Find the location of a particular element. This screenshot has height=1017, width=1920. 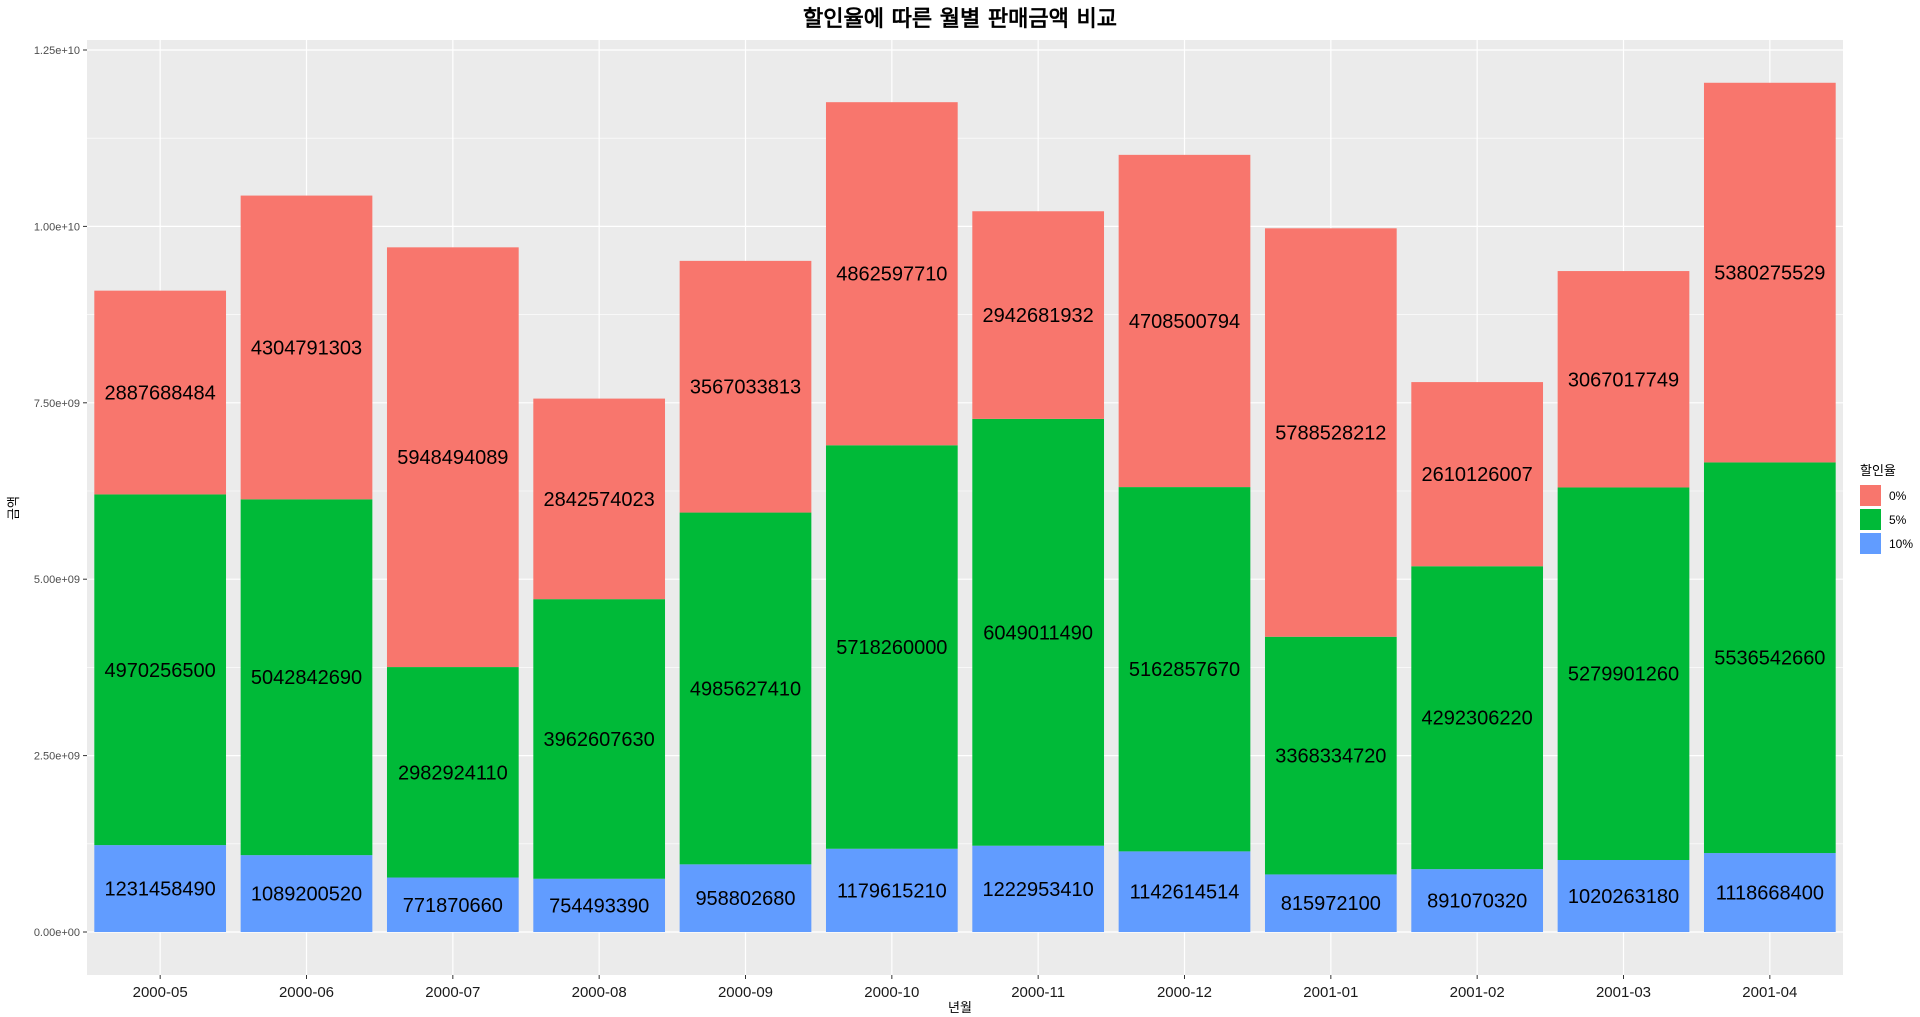

data-label: 2842574023 is located at coordinates (599, 500).